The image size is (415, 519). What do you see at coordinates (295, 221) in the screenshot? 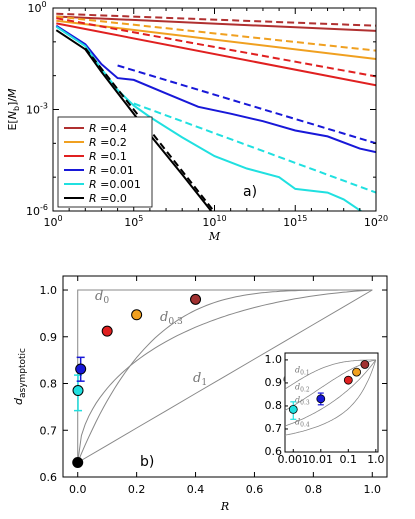
I see `x-tick-label: 10¹⁵` at bounding box center [295, 221].